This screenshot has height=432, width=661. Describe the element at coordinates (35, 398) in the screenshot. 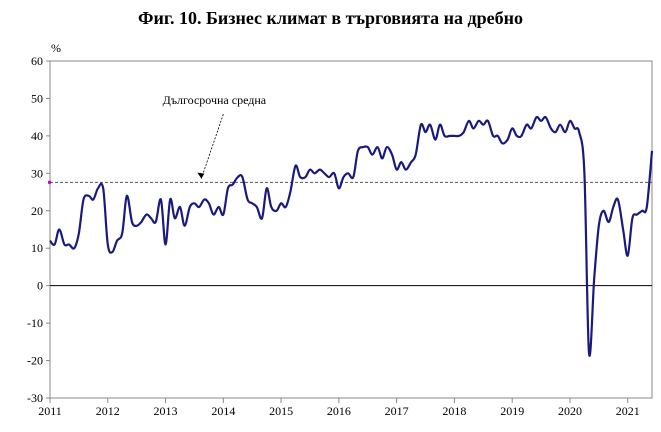

I see `y-tick-label: -30` at that location.